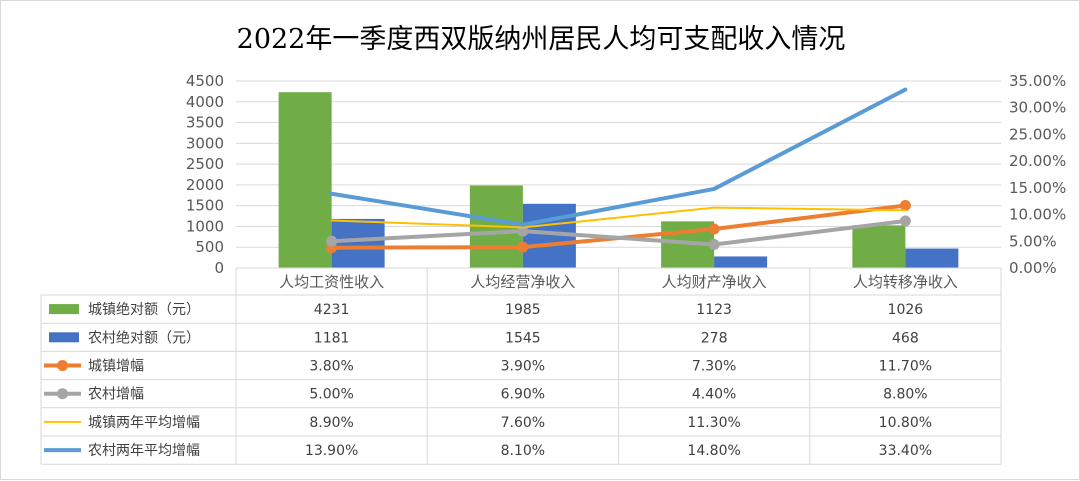 The height and width of the screenshot is (481, 1080). What do you see at coordinates (523, 338) in the screenshot?
I see `data-label: 1545` at bounding box center [523, 338].